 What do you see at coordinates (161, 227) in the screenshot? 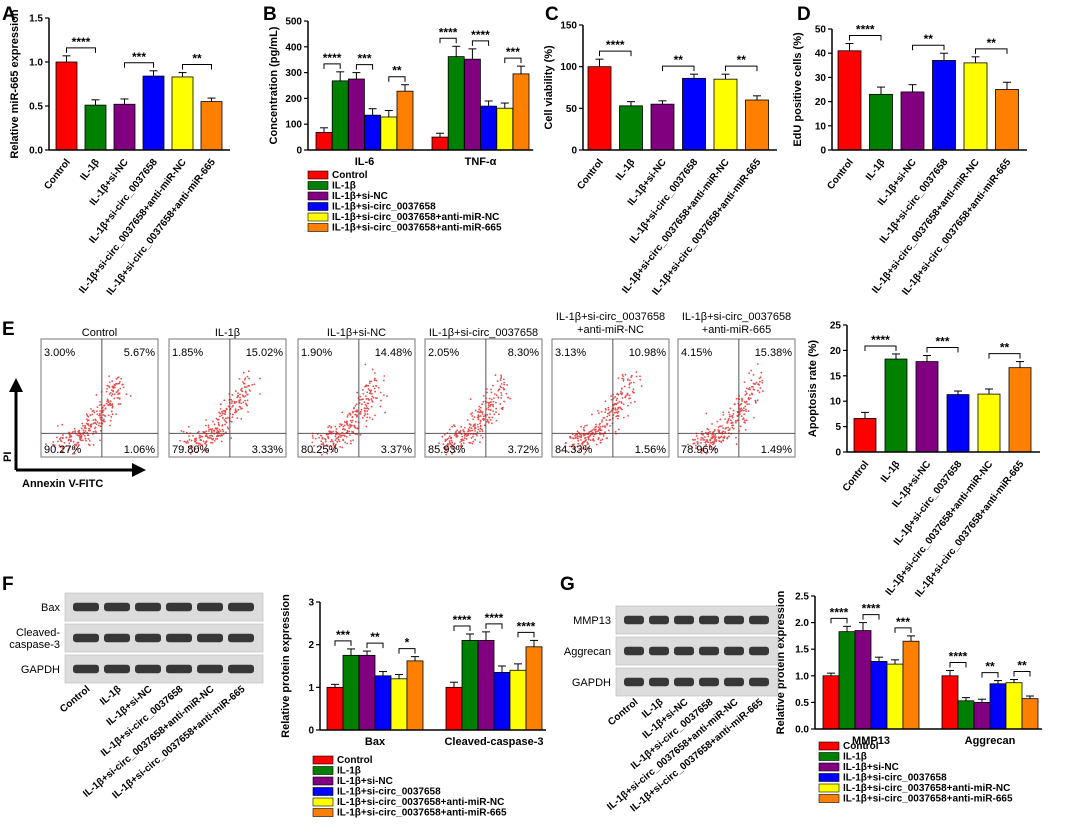
I see `x-tick-label: IL-1β+si-circ_0037658+anti-miR-665` at bounding box center [161, 227].